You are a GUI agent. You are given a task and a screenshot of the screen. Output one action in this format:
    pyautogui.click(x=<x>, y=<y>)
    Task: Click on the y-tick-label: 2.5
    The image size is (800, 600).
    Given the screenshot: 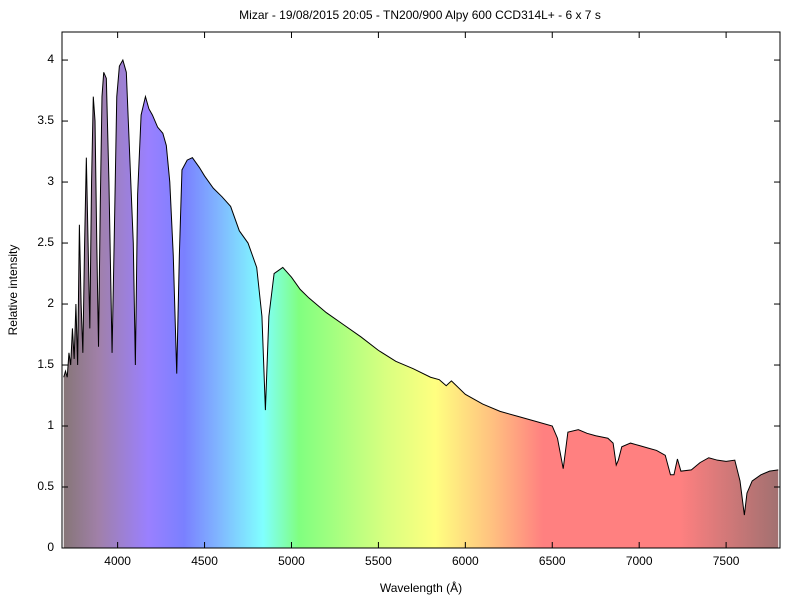 What is the action you would take?
    pyautogui.click(x=45, y=242)
    